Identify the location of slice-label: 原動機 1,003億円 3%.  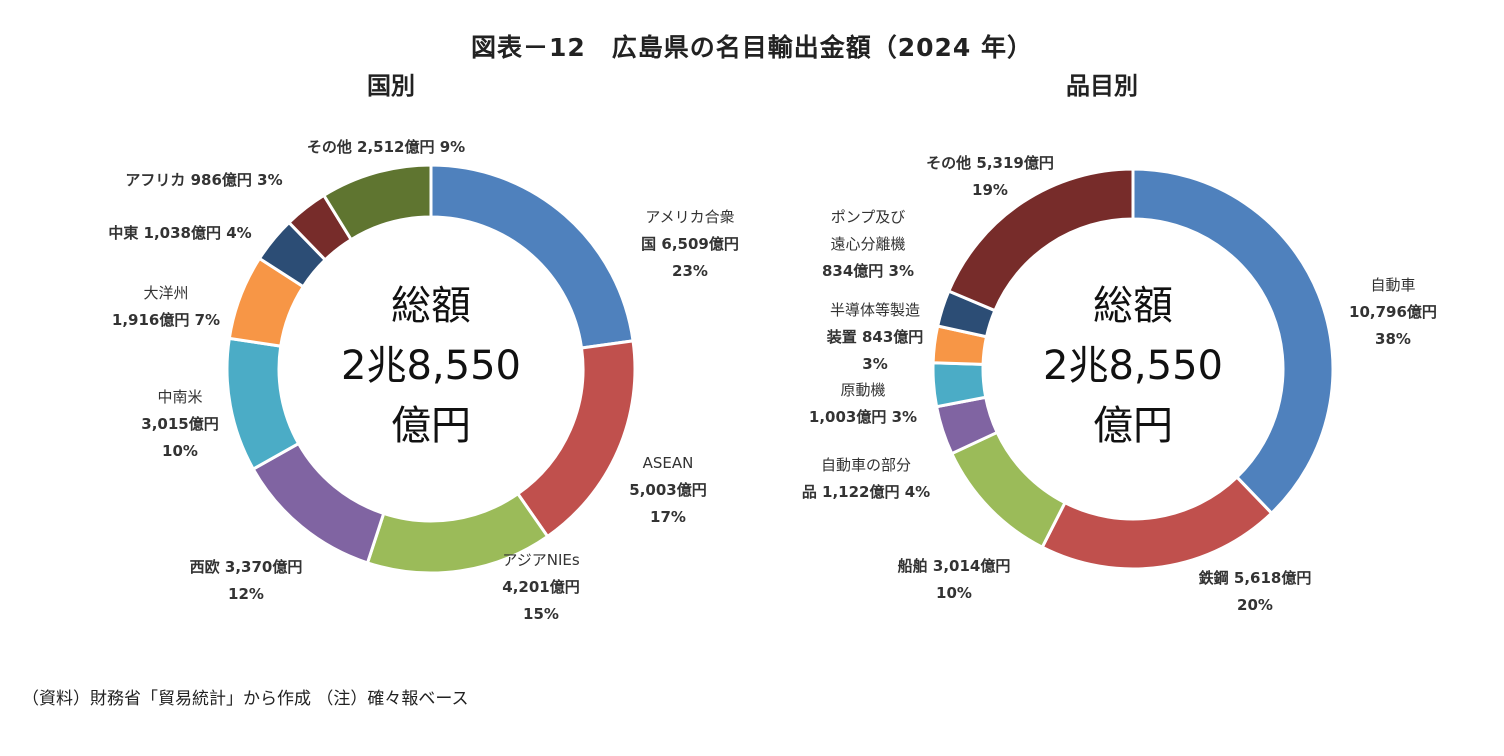
(863, 403).